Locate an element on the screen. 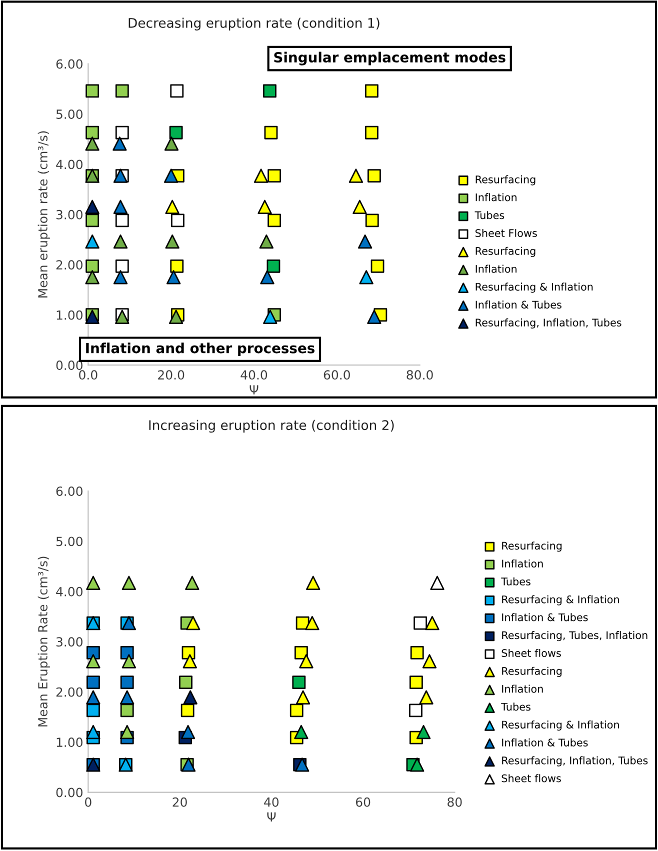  y-tick-label: 4.00 is located at coordinates (69, 165).